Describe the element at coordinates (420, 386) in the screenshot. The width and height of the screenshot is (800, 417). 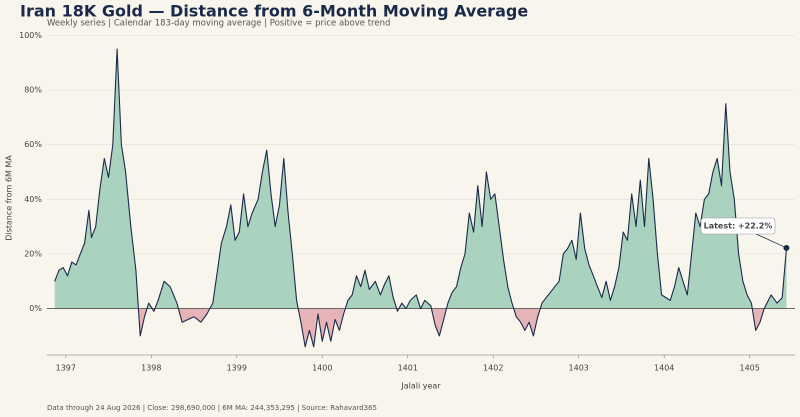
I see `x-axis-label: Jalali year` at that location.